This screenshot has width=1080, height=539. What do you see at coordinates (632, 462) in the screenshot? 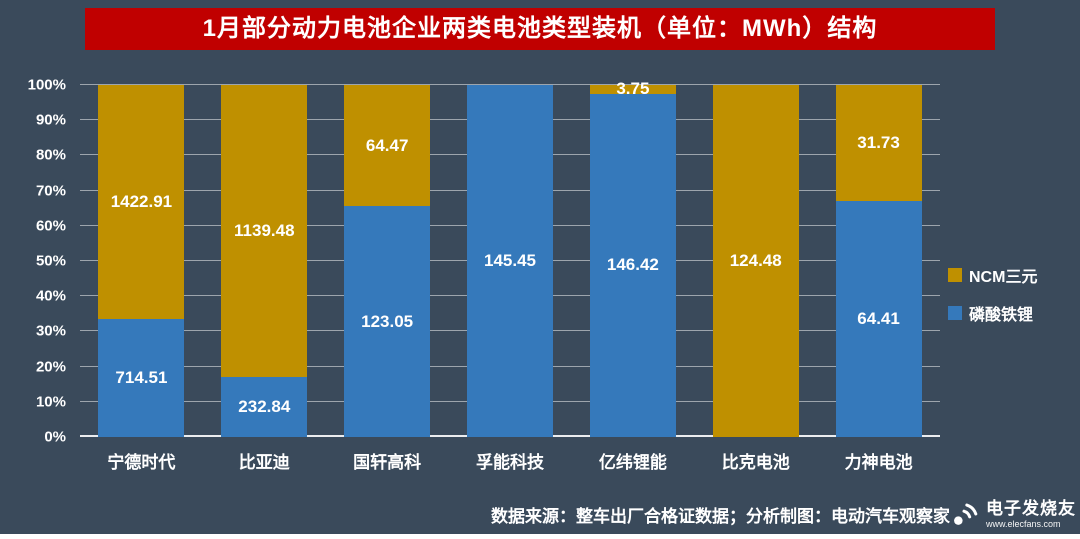
I see `x-category-label: 亿纬锂能` at bounding box center [632, 462].